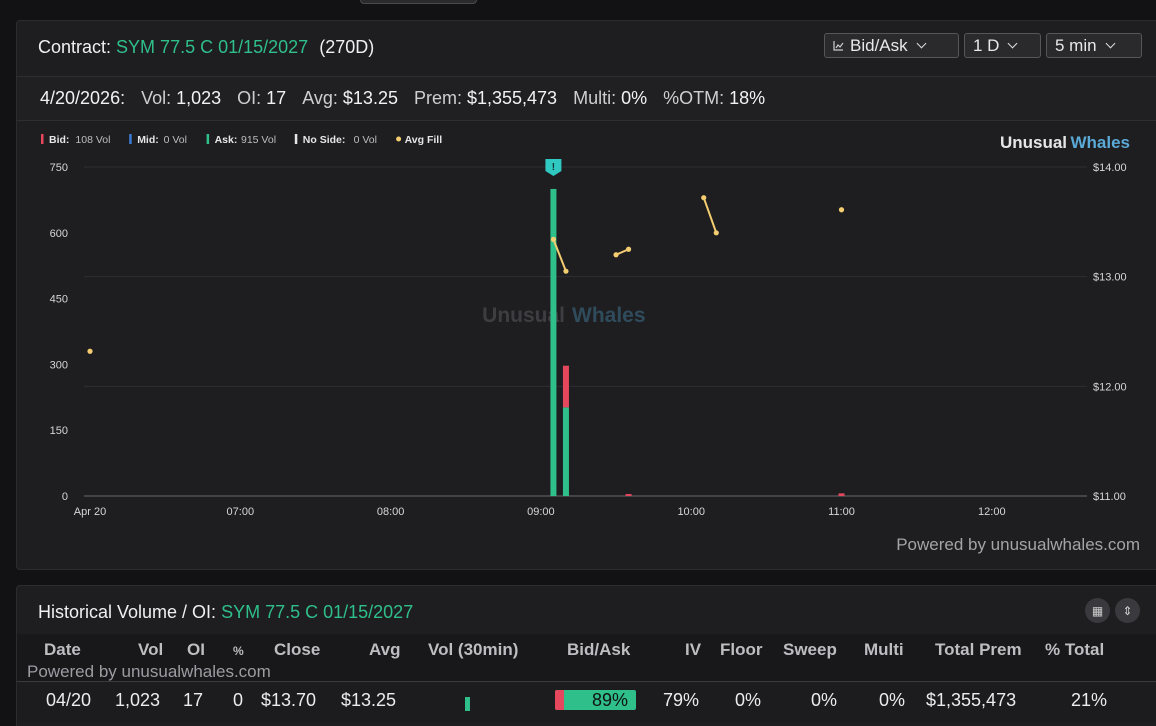  What do you see at coordinates (317, 612) in the screenshot?
I see `historical-title-symbol: SYM 77.5 C 01/15/2027` at bounding box center [317, 612].